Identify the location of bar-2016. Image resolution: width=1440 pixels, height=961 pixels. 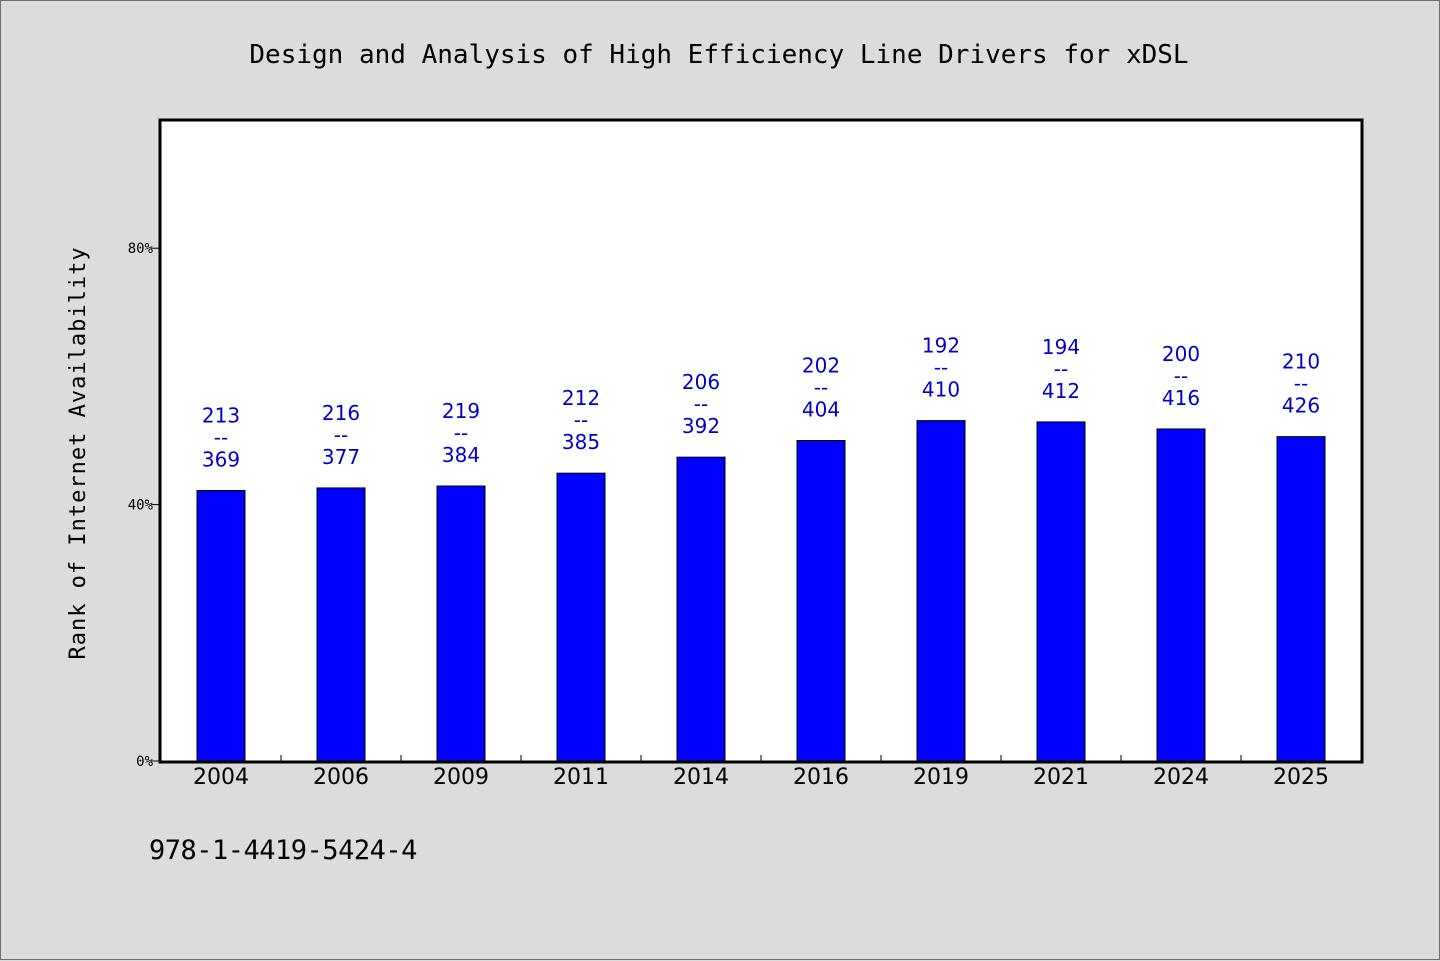
(821, 601).